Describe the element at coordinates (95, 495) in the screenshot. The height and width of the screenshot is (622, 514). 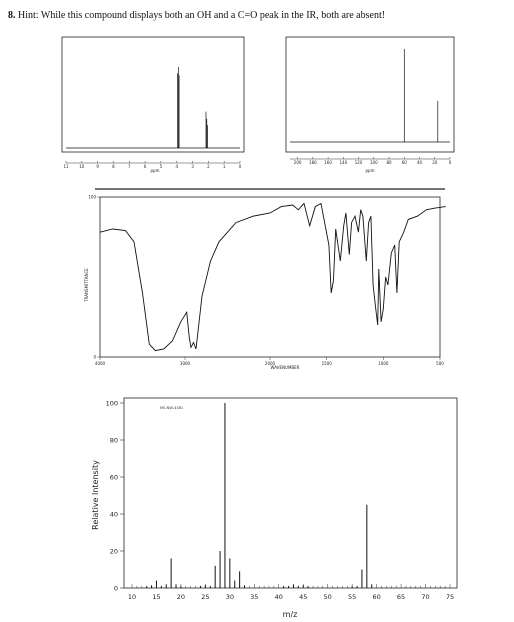
I see `ms-ylabel: Relative Intensity` at that location.